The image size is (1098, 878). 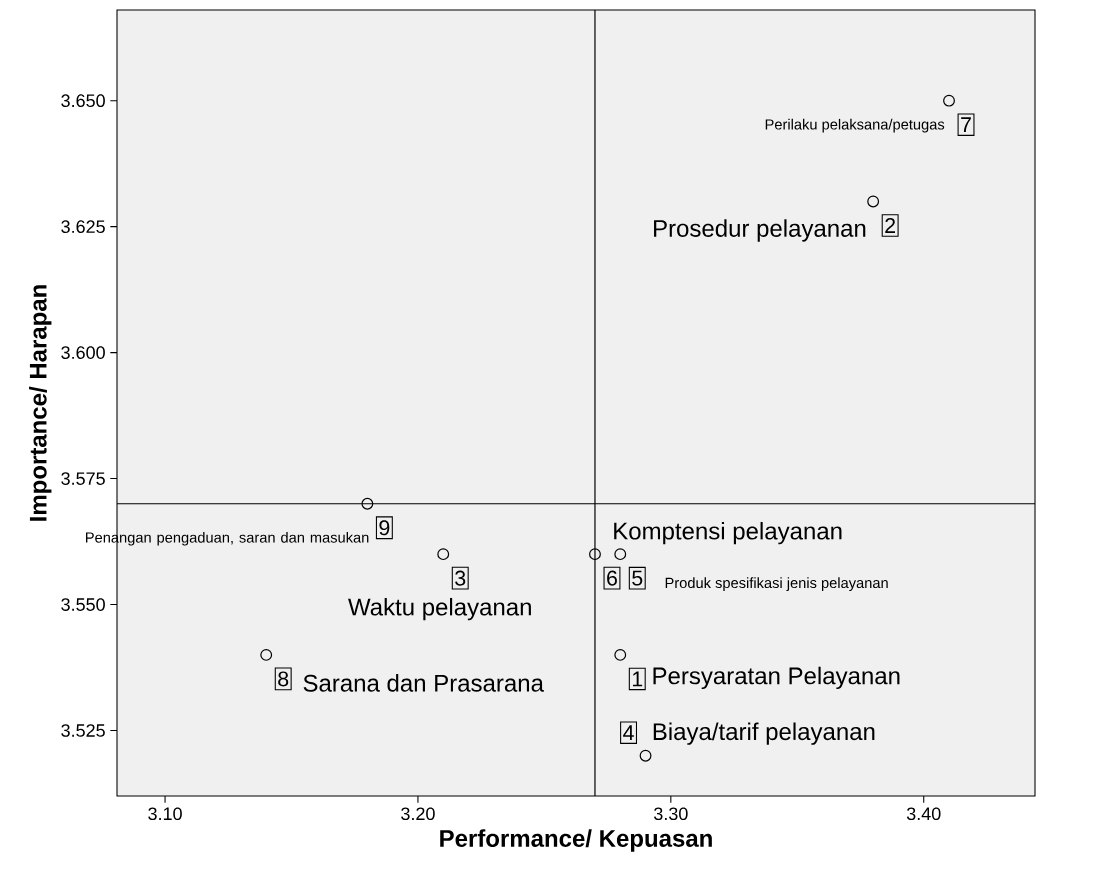 I want to click on text: 8, so click(x=283, y=679).